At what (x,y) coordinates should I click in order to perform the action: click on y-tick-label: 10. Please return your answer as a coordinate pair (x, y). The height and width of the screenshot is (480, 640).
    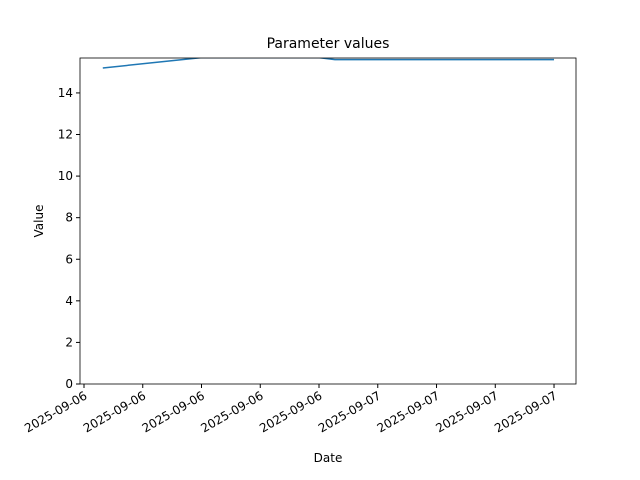
    Looking at the image, I should click on (65, 176).